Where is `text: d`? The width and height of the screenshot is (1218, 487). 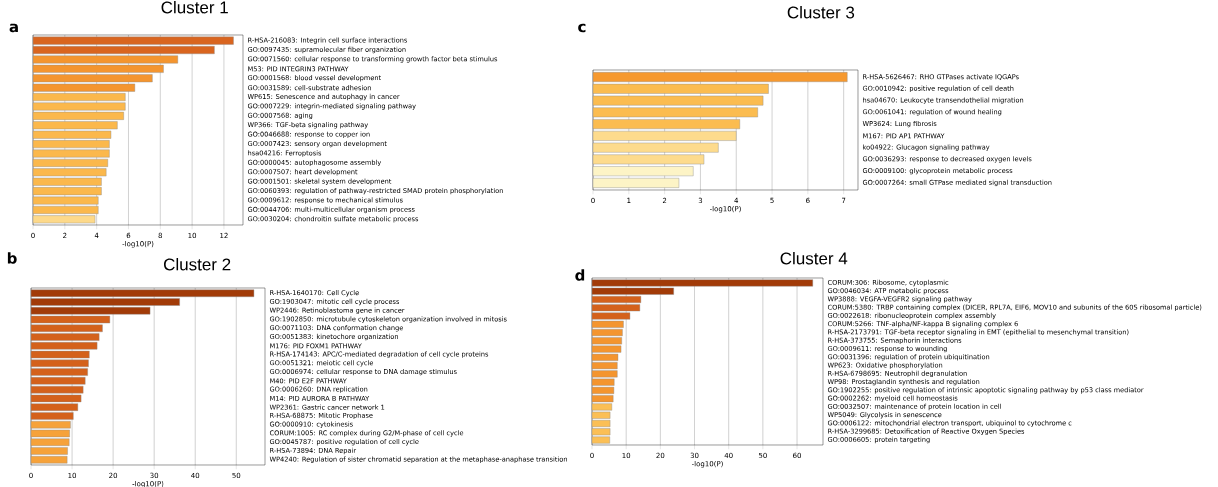 text: d is located at coordinates (580, 275).